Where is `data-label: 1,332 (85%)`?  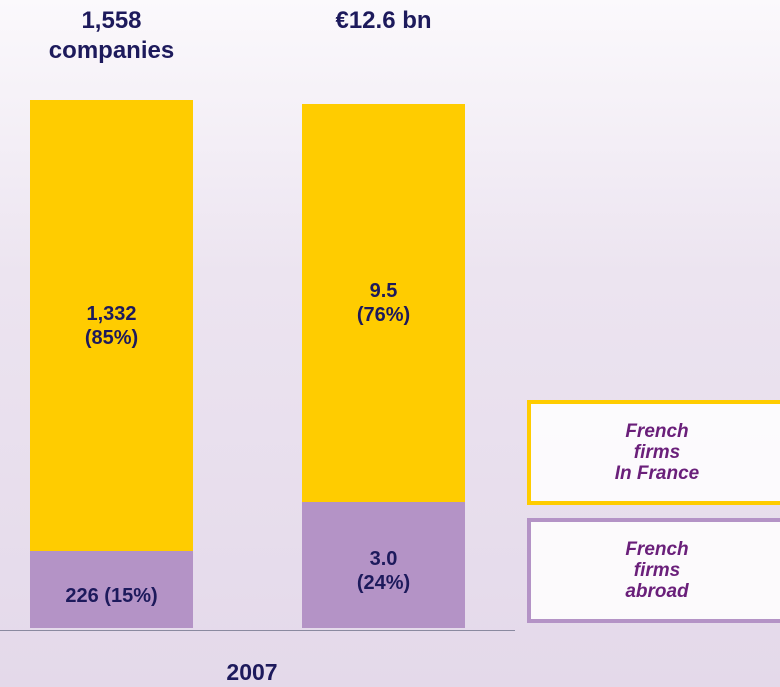 data-label: 1,332 (85%) is located at coordinates (111, 325).